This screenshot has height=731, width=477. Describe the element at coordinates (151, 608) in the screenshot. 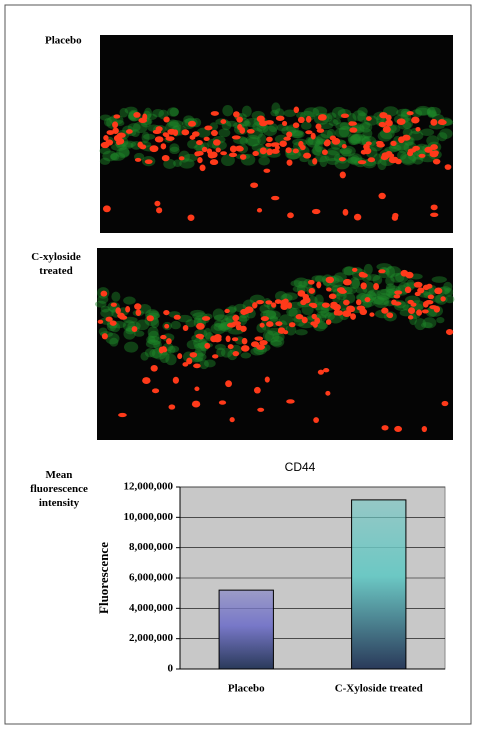

I see `y-tick-label: 4,000,000` at that location.